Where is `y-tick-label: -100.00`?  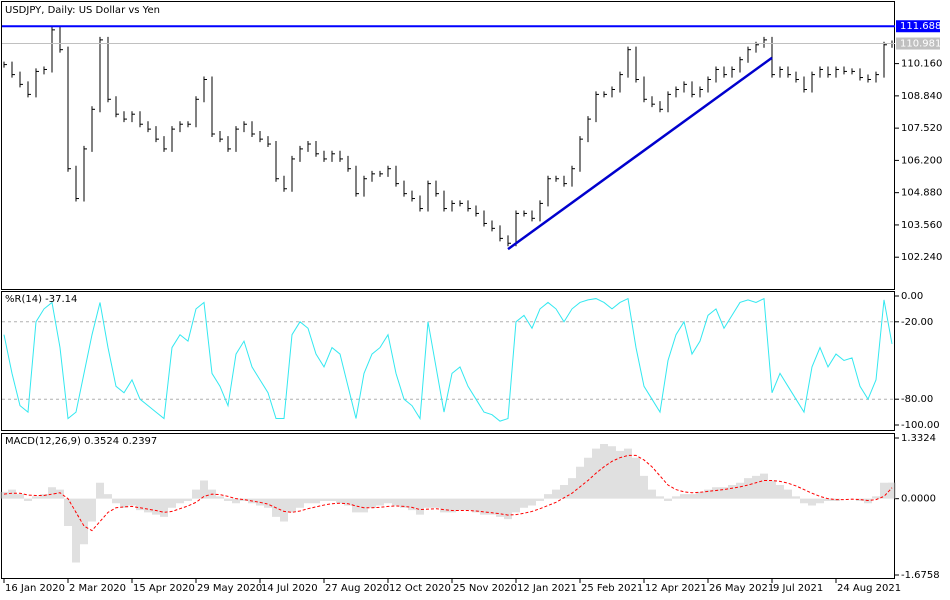
y-tick-label: -100.00 is located at coordinates (920, 425).